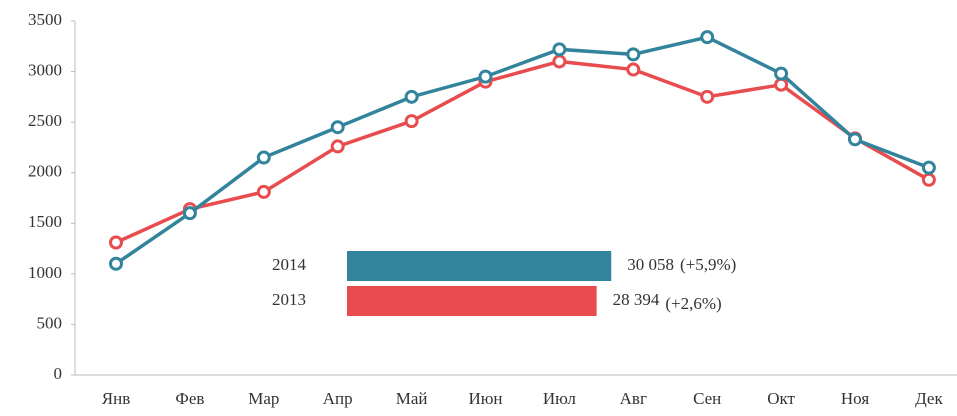 Image resolution: width=957 pixels, height=416 pixels. I want to click on x-tick-label: Фев, so click(189, 398).